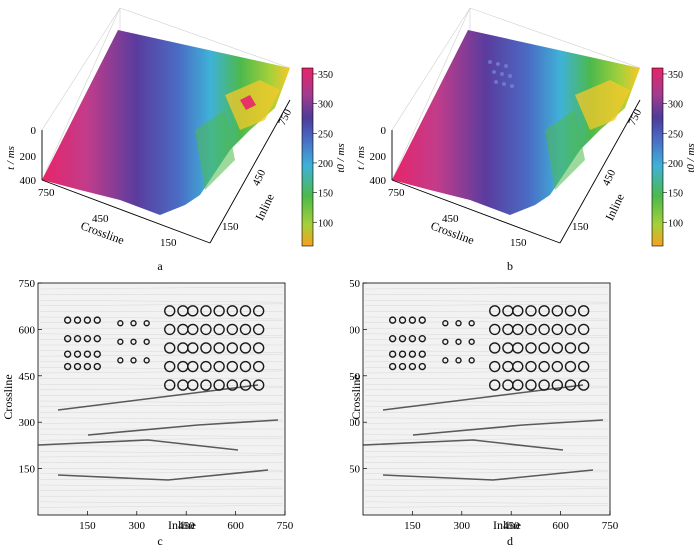  What do you see at coordinates (384, 131) in the screenshot?
I see `z-tick-0: 0` at bounding box center [384, 131].